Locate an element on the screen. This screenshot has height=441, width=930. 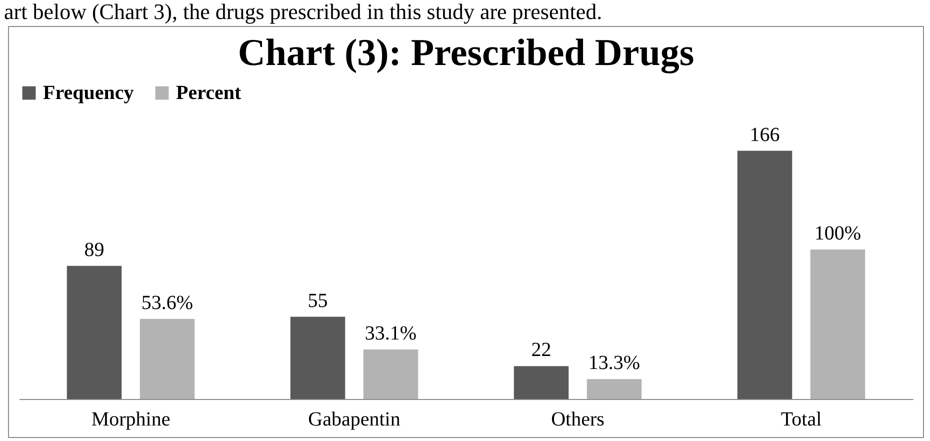
data-label: 22 is located at coordinates (541, 350).